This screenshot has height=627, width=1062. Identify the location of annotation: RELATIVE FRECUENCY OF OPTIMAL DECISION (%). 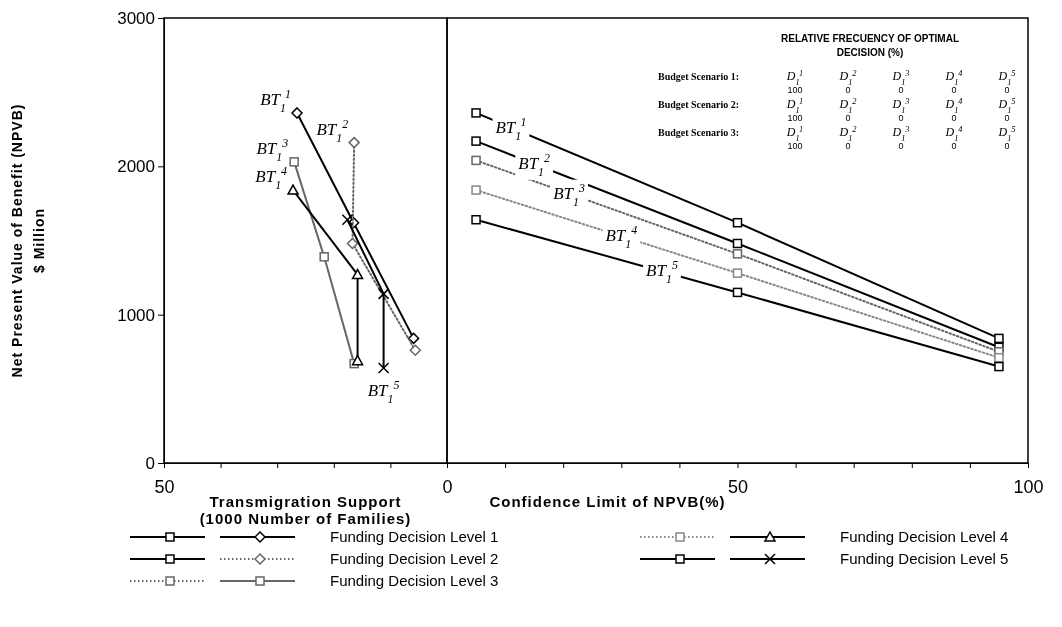
(870, 45).